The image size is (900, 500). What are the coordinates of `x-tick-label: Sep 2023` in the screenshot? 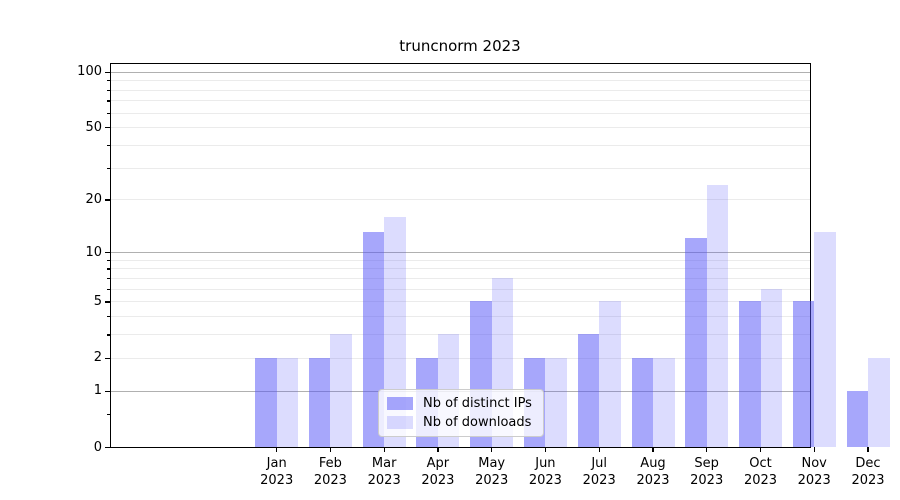 It's located at (707, 472).